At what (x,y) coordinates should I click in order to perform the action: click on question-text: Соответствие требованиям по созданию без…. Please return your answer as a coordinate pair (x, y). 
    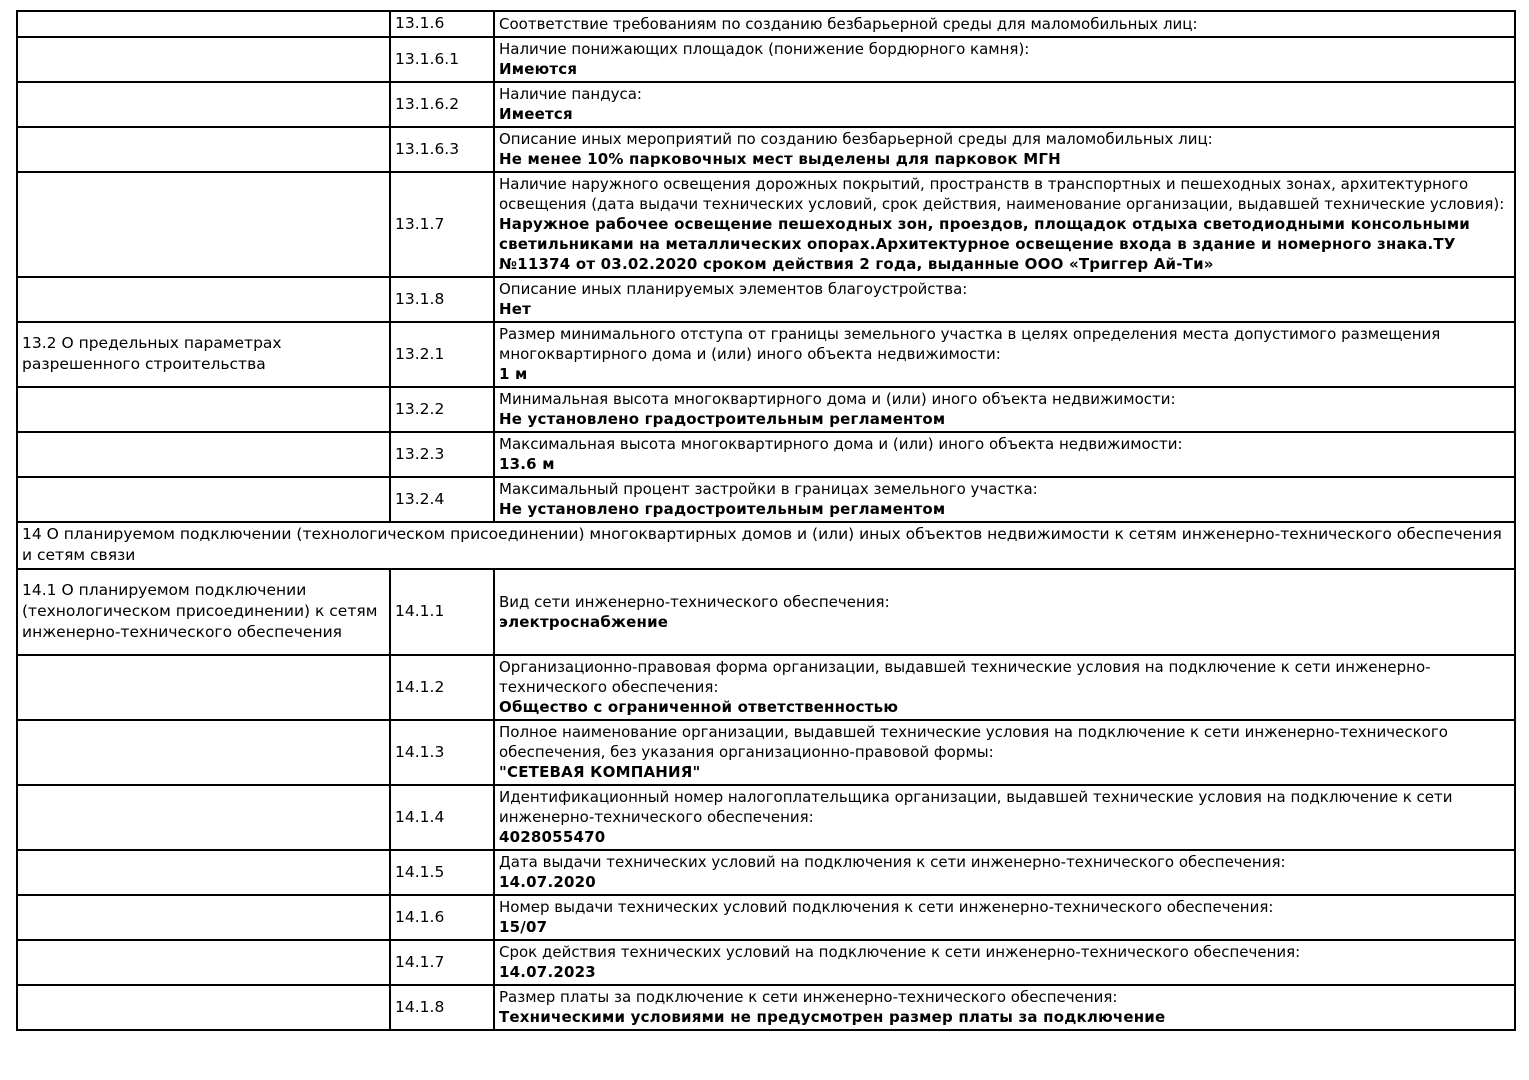
    Looking at the image, I should click on (848, 23).